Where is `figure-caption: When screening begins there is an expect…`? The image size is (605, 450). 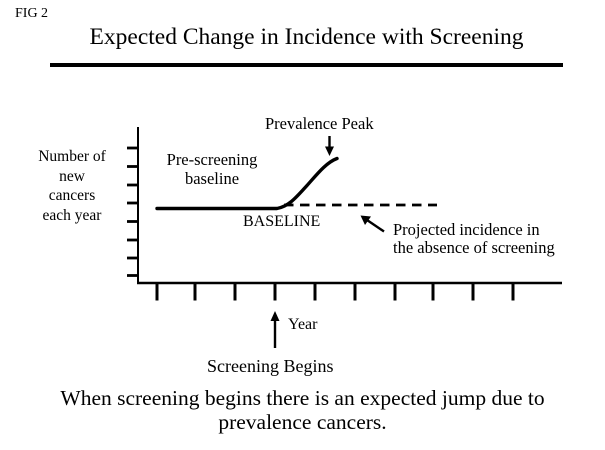
figure-caption: When screening begins there is an expect… is located at coordinates (302, 410).